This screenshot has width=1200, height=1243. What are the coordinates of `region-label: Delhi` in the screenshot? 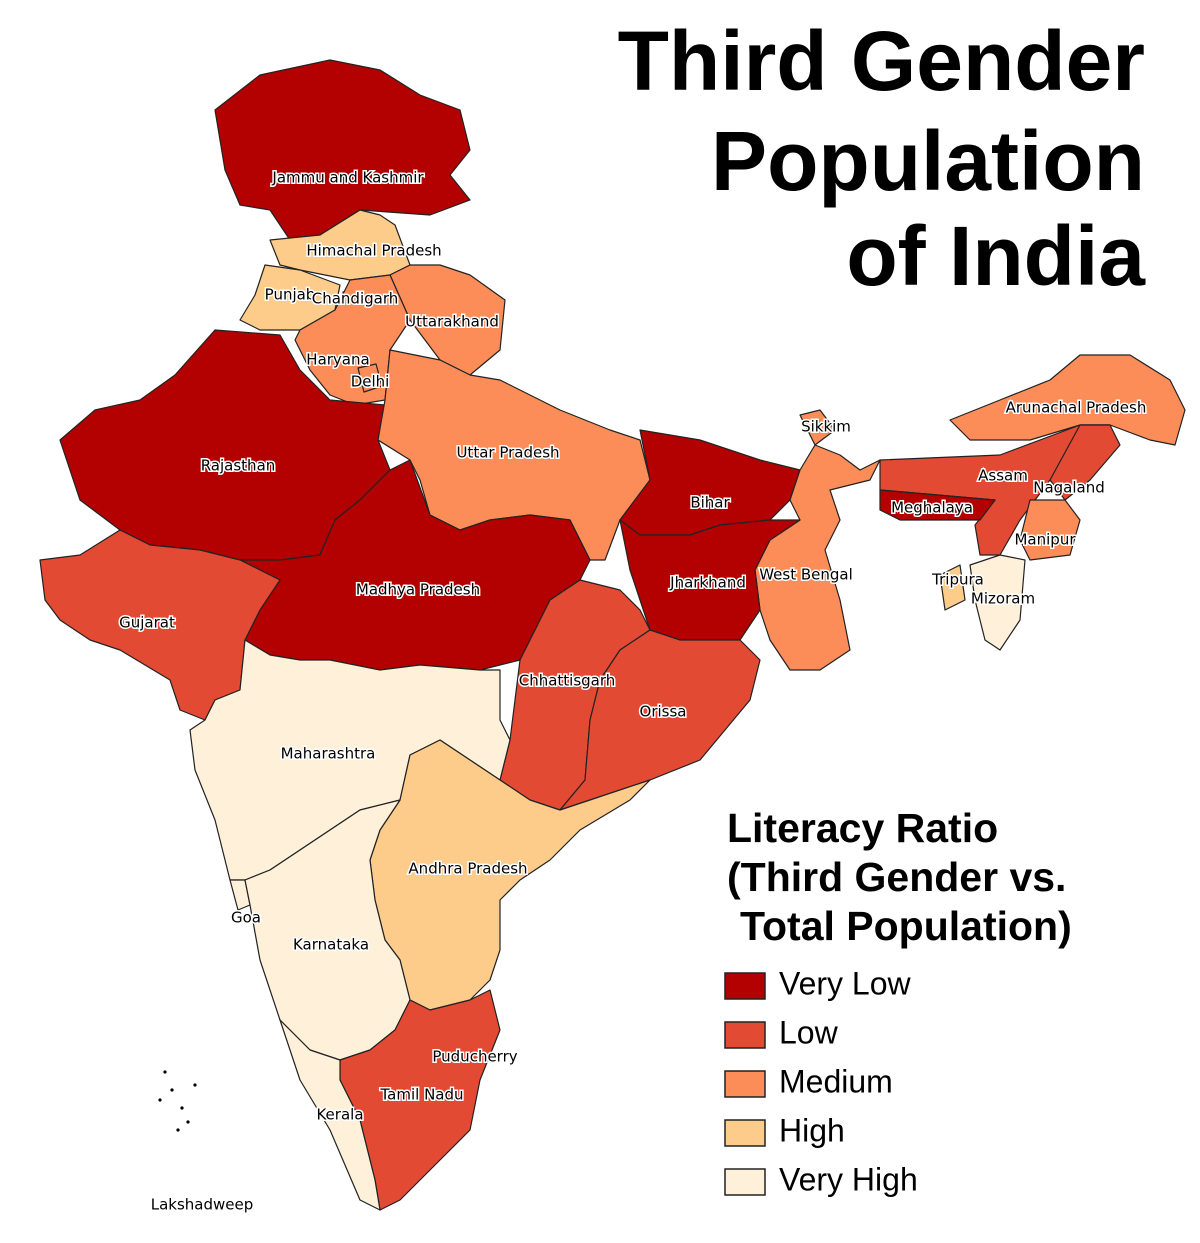 It's located at (370, 382).